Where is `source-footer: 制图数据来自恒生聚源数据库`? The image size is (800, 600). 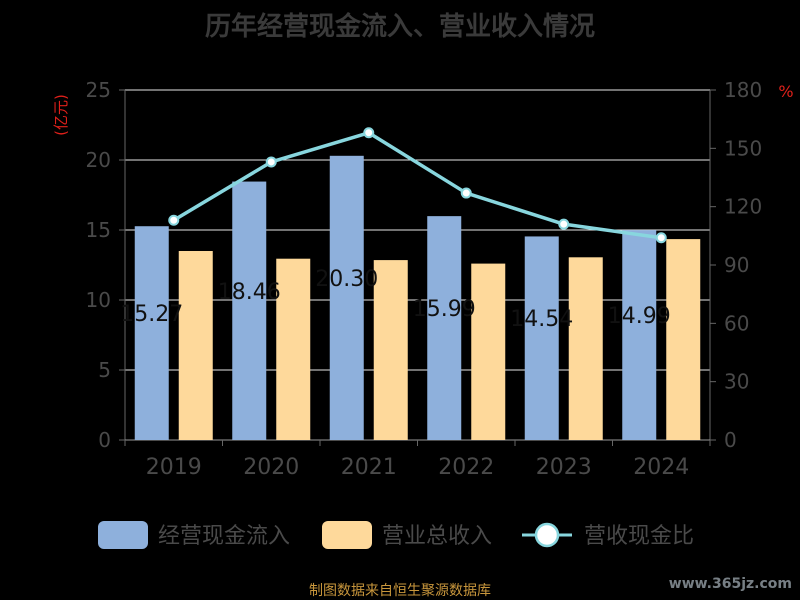 source-footer: 制图数据来自恒生聚源数据库 is located at coordinates (400, 591).